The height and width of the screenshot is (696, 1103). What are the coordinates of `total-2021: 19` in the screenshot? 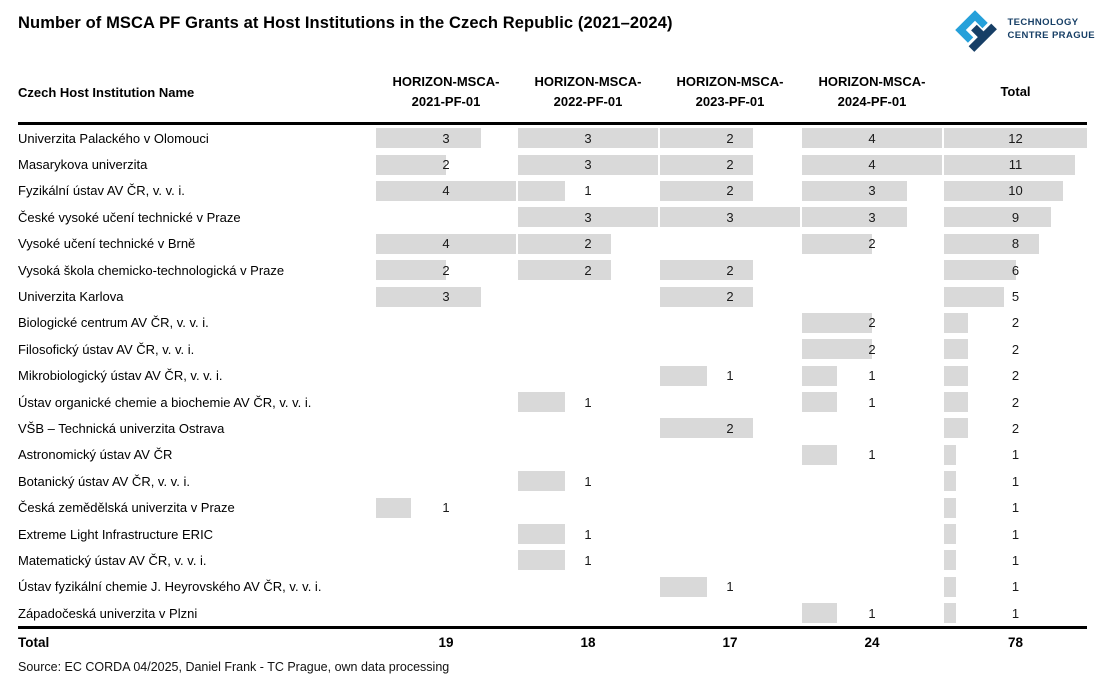 It's located at (446, 643).